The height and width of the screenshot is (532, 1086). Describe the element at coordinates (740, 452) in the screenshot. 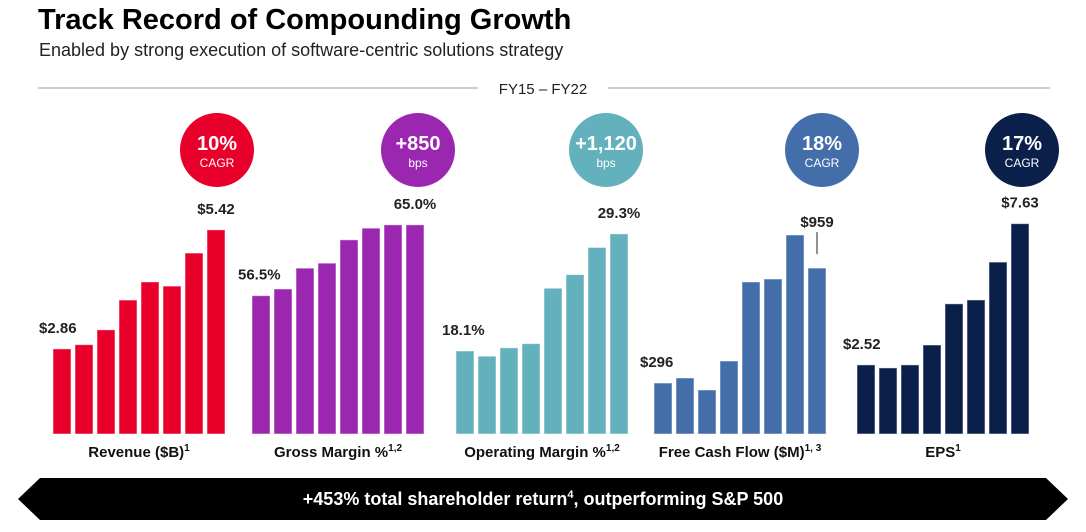

I see `free-cash-flow-category-label: Free Cash Flow ($M)1, 3` at that location.